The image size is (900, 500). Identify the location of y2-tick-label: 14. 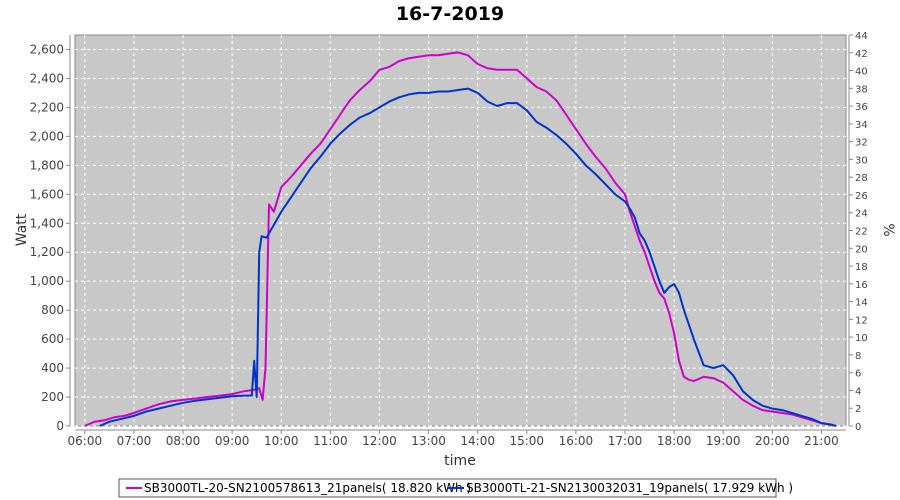
(861, 303).